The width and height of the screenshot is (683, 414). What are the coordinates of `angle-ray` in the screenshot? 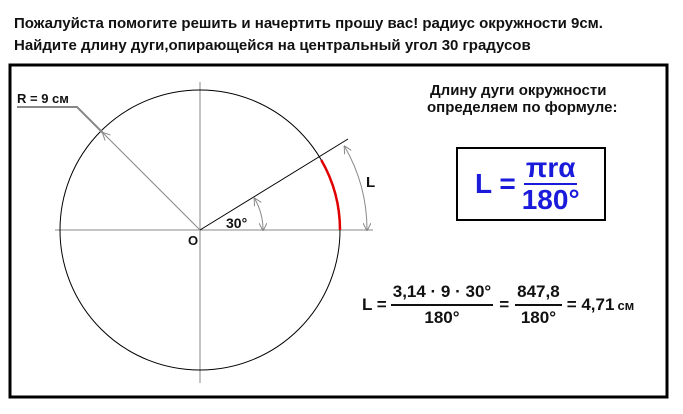 It's located at (274, 184).